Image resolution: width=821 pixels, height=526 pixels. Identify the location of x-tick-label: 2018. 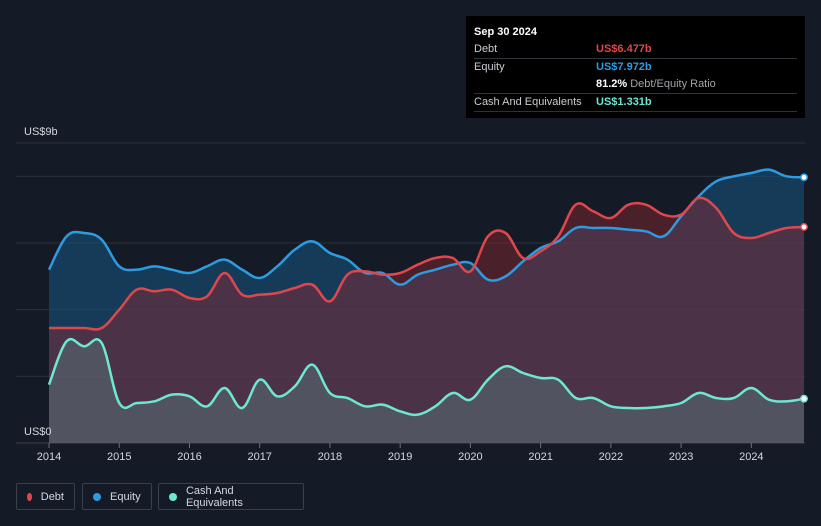
(330, 457).